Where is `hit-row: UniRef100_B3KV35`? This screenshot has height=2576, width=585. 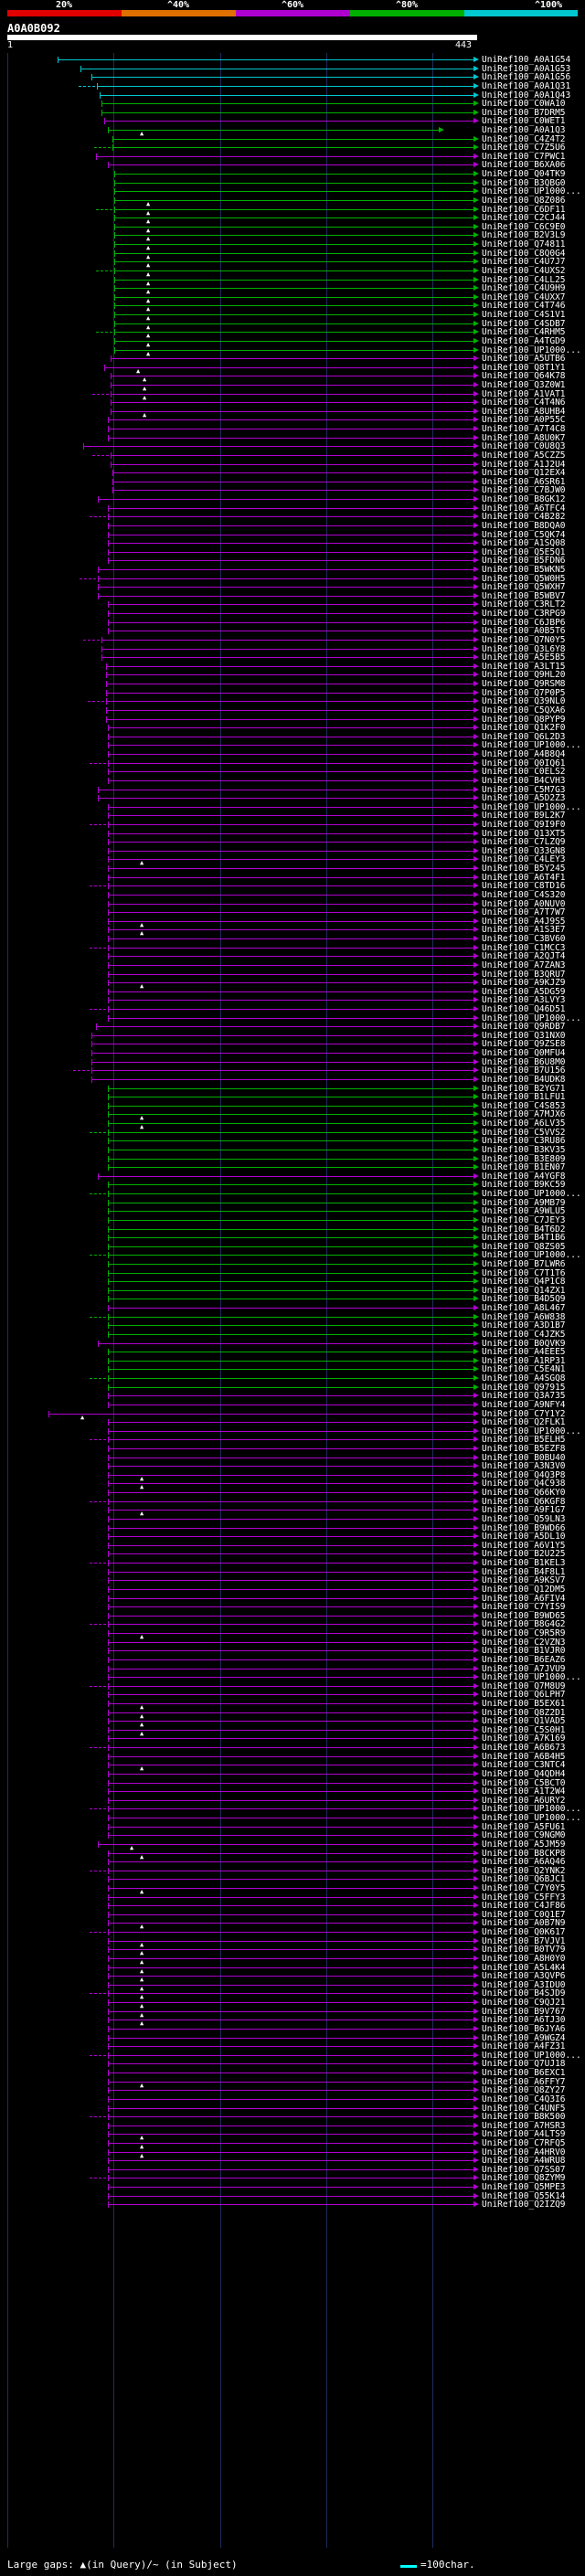 hit-row: UniRef100_B3KV35 is located at coordinates (293, 1150).